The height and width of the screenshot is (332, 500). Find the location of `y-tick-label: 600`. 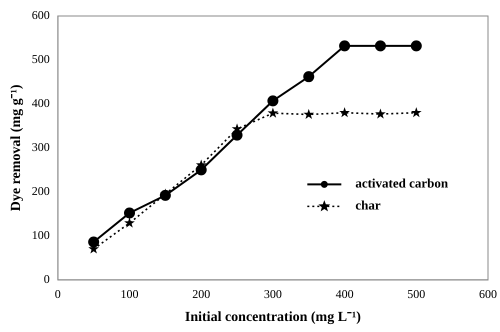

y-tick-label: 600 is located at coordinates (41, 15).